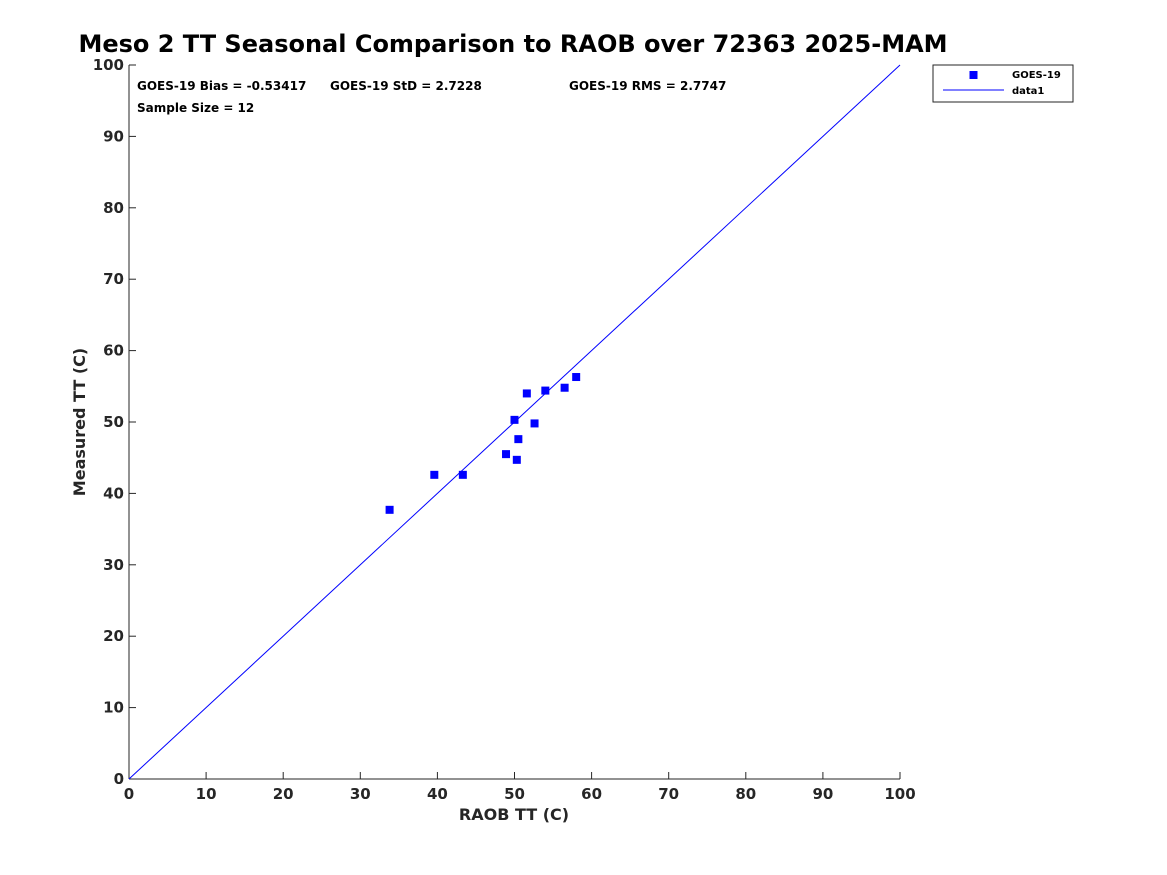 This screenshot has height=875, width=1167. Describe the element at coordinates (899, 794) in the screenshot. I see `x-tick-label: 100` at that location.